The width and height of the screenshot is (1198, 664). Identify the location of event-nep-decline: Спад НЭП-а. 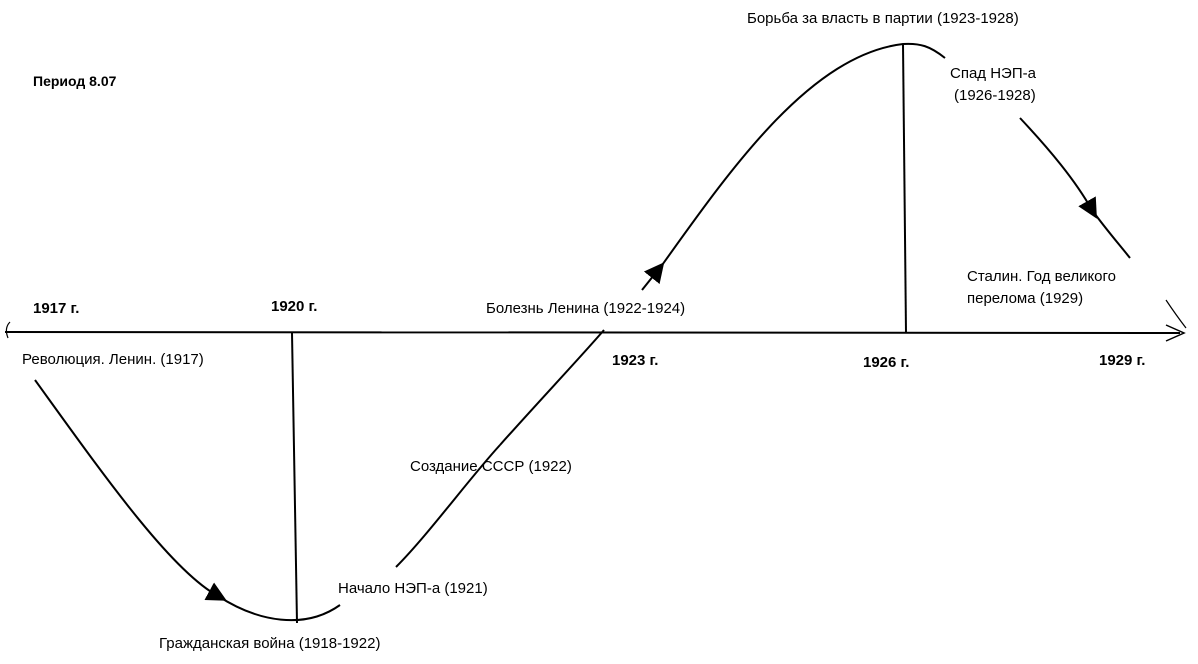
(993, 73).